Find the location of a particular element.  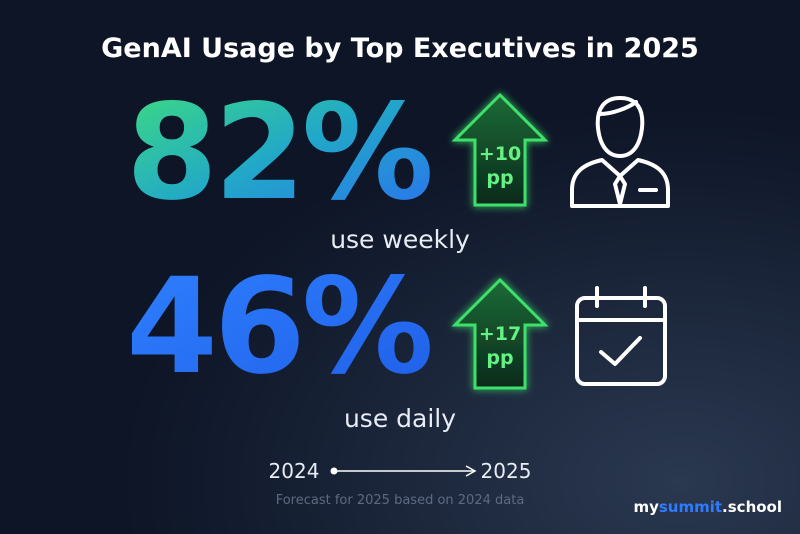

timeline-arrowhead is located at coordinates (471, 471).